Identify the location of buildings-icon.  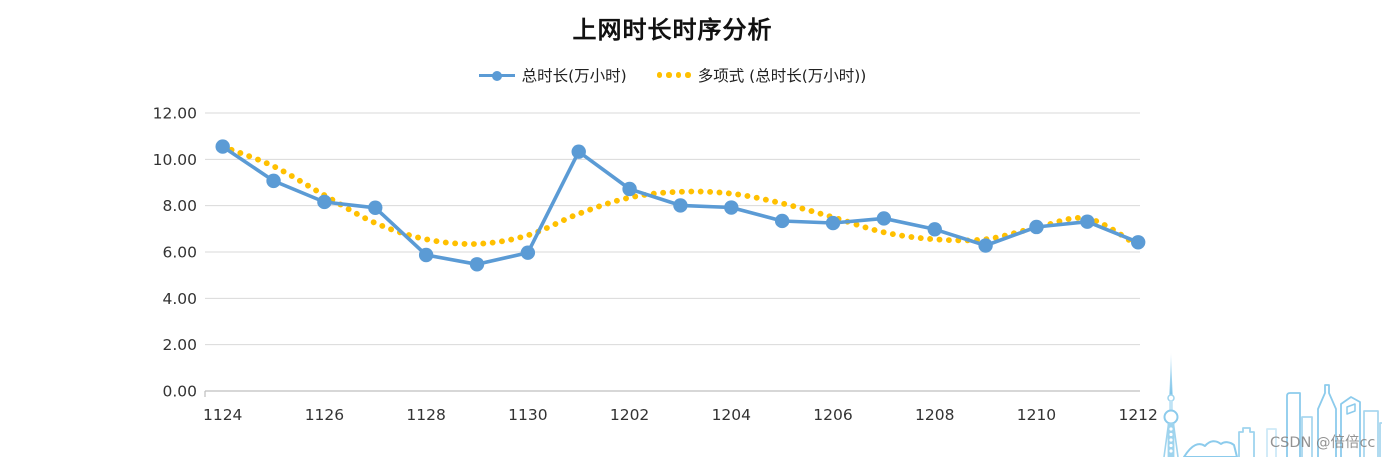
(1310, 420).